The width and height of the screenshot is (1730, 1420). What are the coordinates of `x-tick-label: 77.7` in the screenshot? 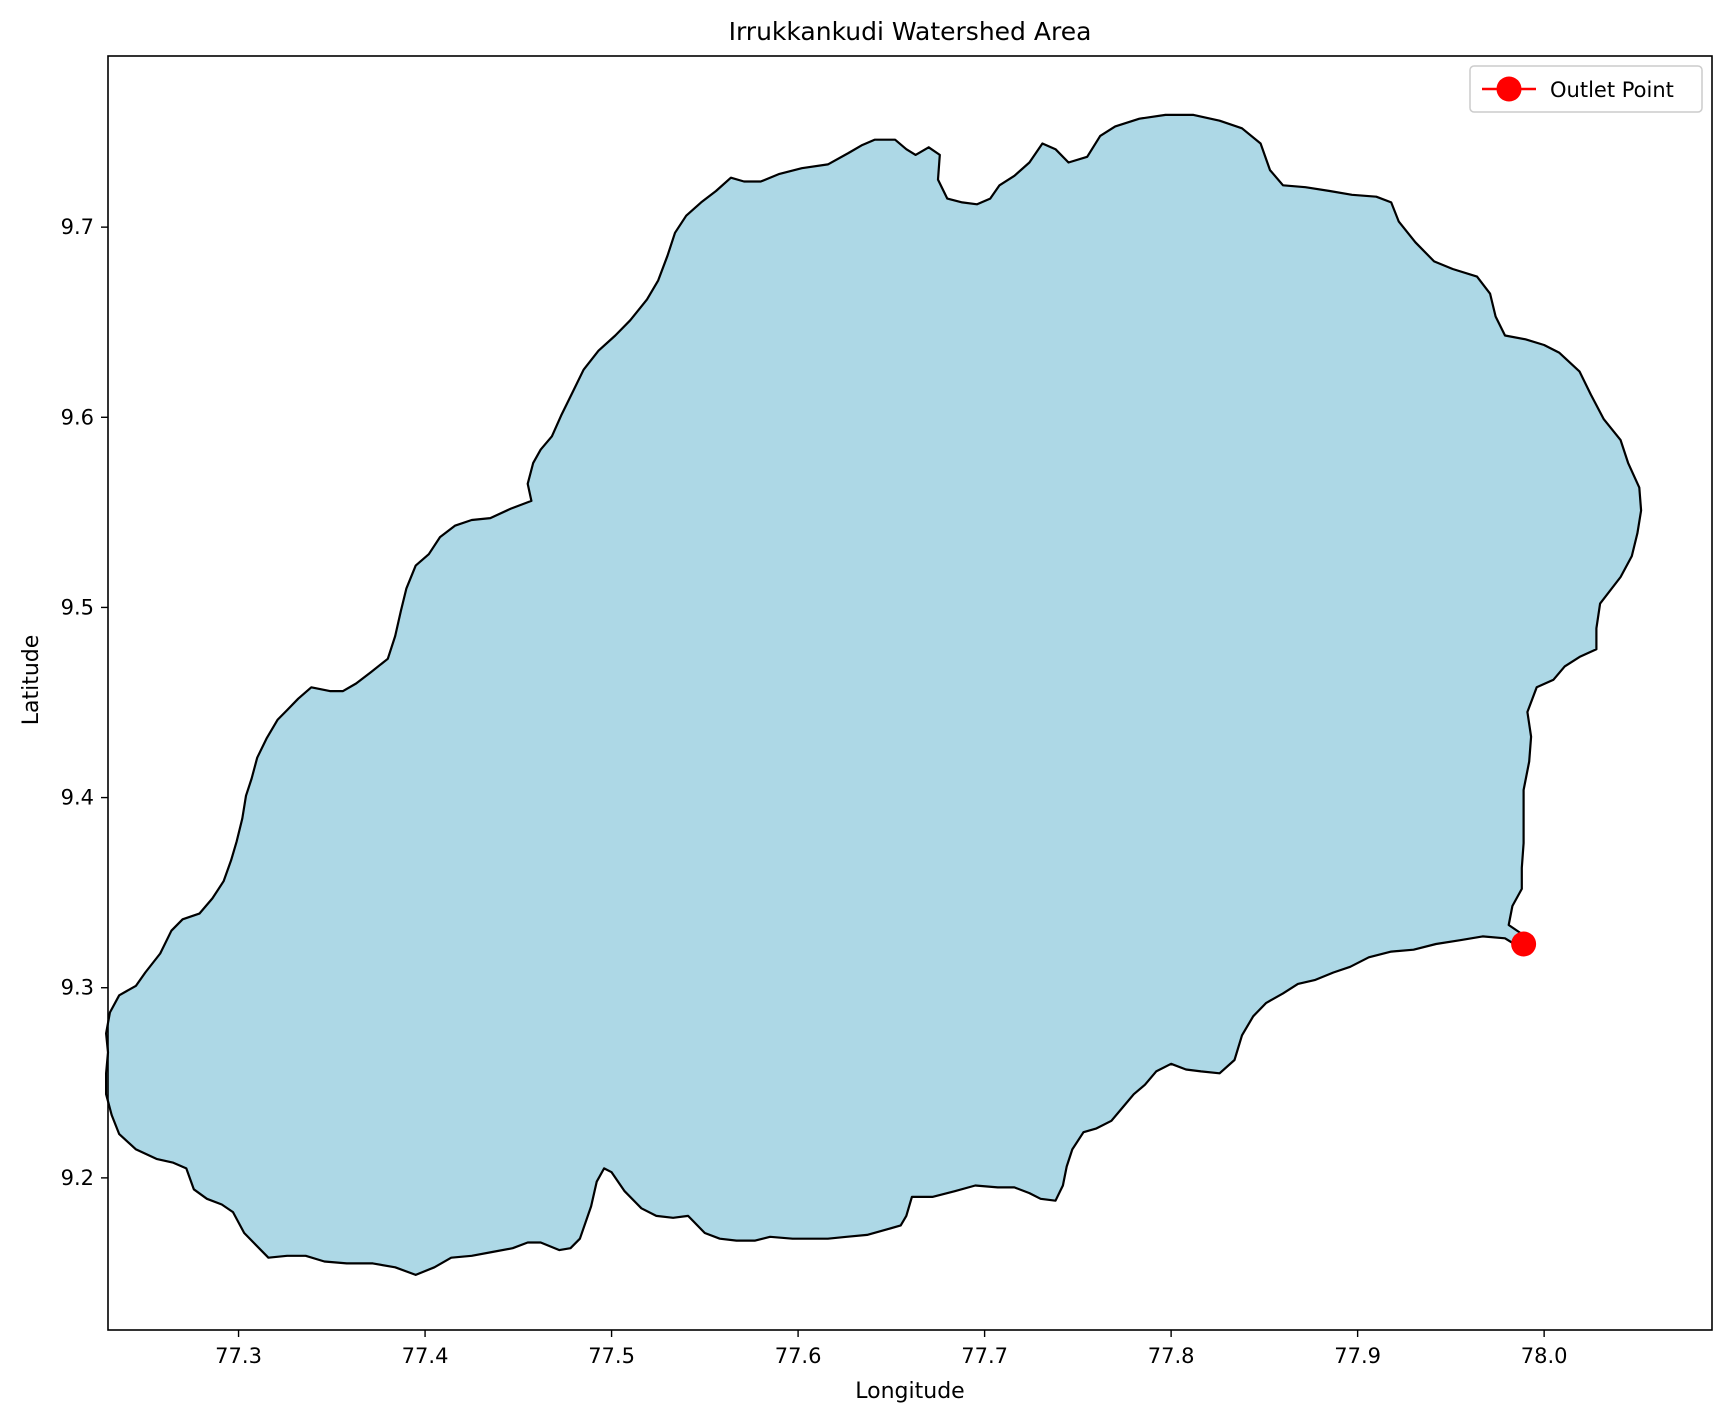 It's located at (984, 1356).